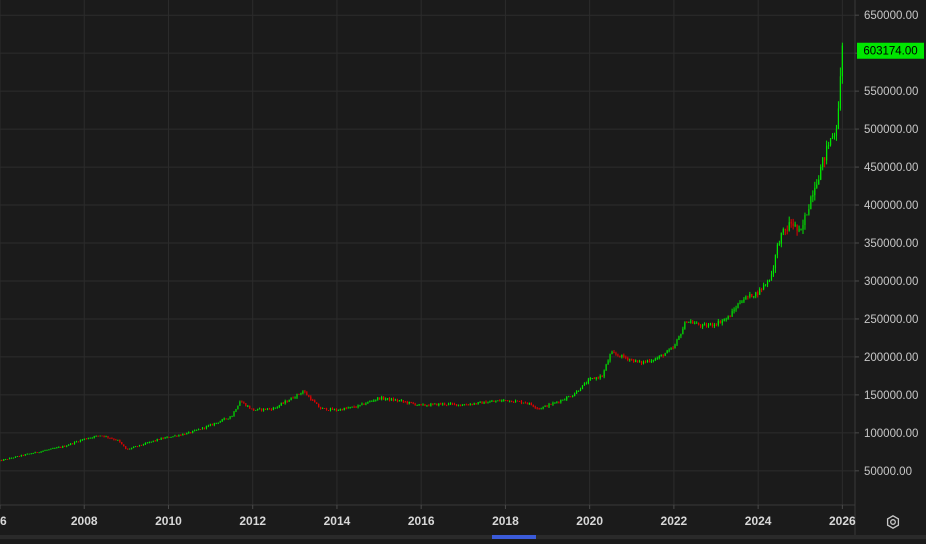  What do you see at coordinates (891, 244) in the screenshot?
I see `price-tick-label: 350000.00` at bounding box center [891, 244].